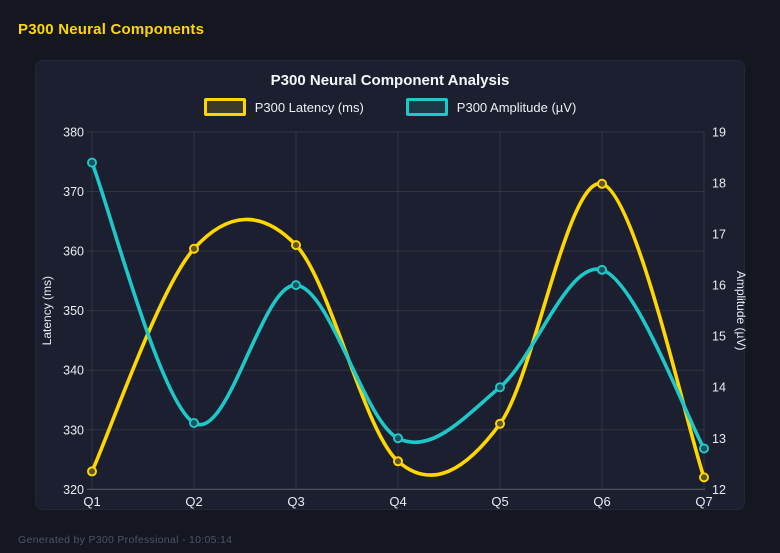 The width and height of the screenshot is (780, 553). What do you see at coordinates (47, 310) in the screenshot?
I see `left-axis-title: Latency (ms)` at bounding box center [47, 310].